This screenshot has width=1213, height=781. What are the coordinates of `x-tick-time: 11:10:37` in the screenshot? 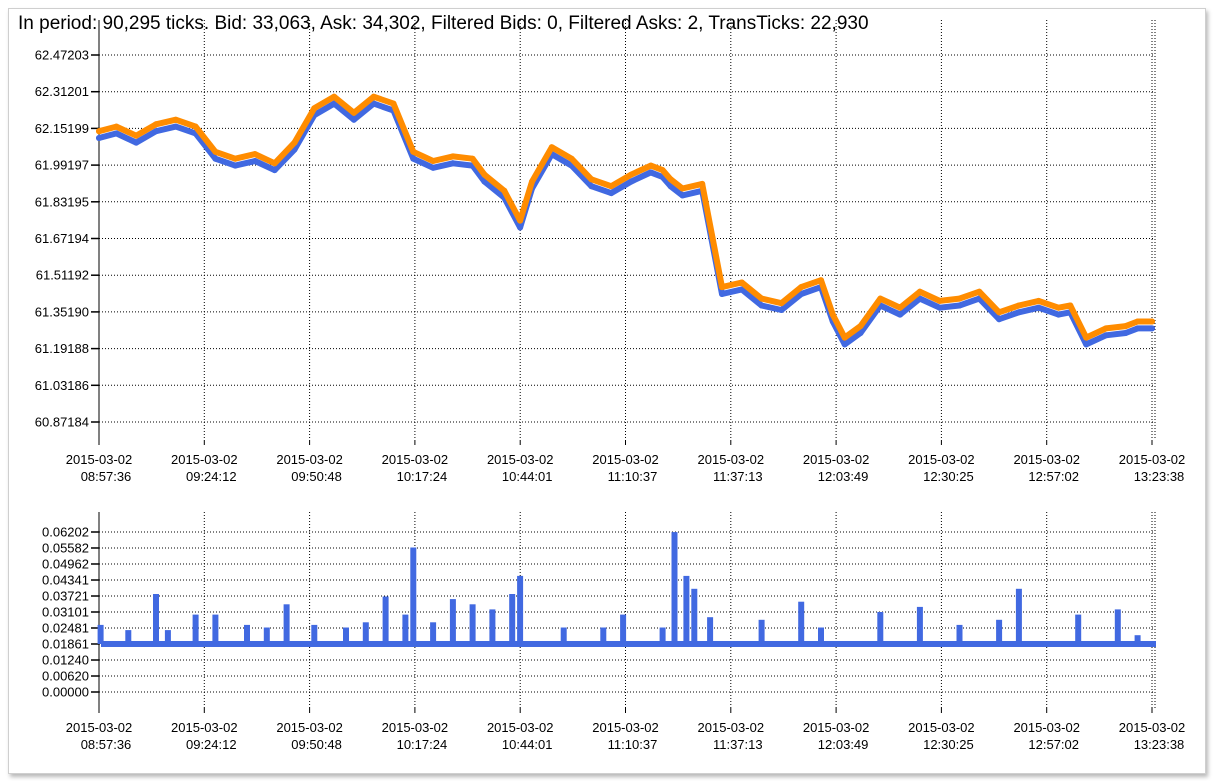 It's located at (633, 476).